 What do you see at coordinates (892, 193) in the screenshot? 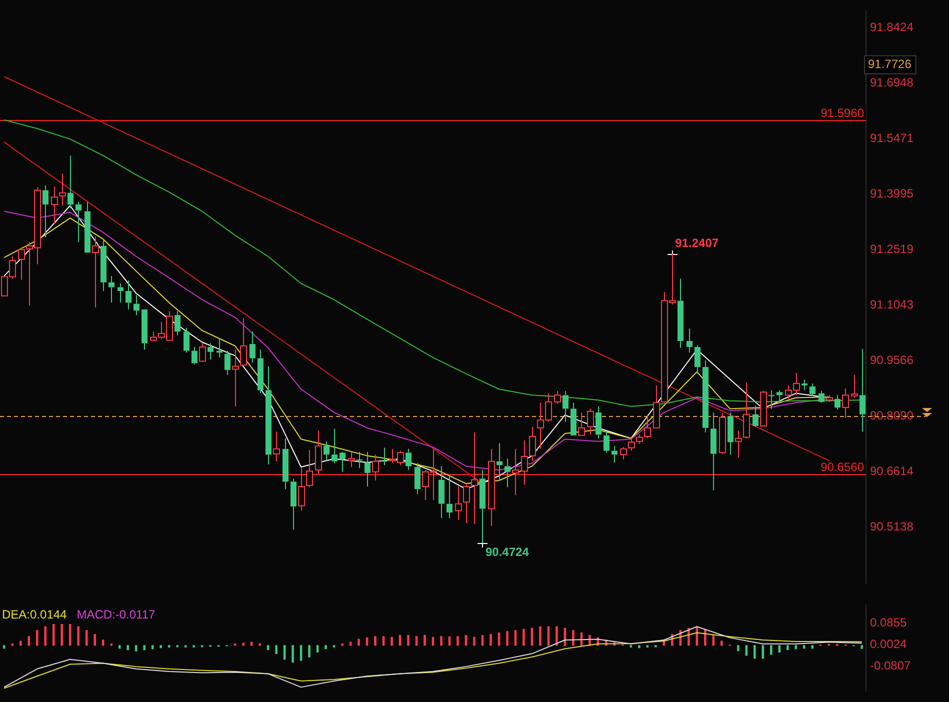
I see `y-tick-label: 91.3995` at bounding box center [892, 193].